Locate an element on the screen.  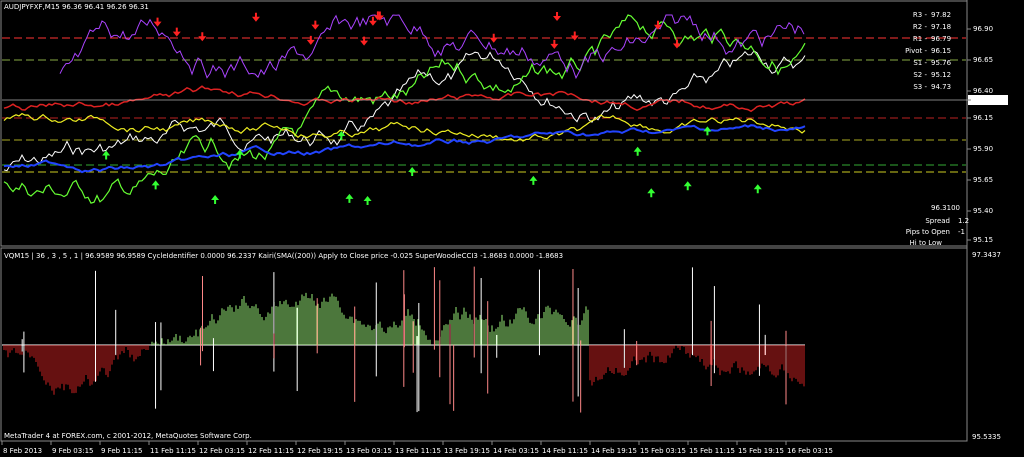
date-label: 14 Feb 03:15 is located at coordinates (516, 451).